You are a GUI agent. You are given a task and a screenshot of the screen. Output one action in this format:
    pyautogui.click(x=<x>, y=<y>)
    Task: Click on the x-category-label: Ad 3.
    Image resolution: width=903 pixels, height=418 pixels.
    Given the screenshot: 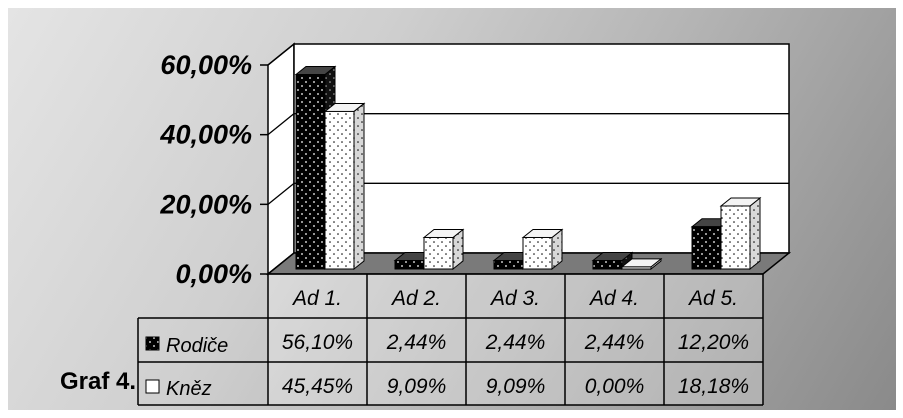 What is the action you would take?
    pyautogui.click(x=514, y=298)
    